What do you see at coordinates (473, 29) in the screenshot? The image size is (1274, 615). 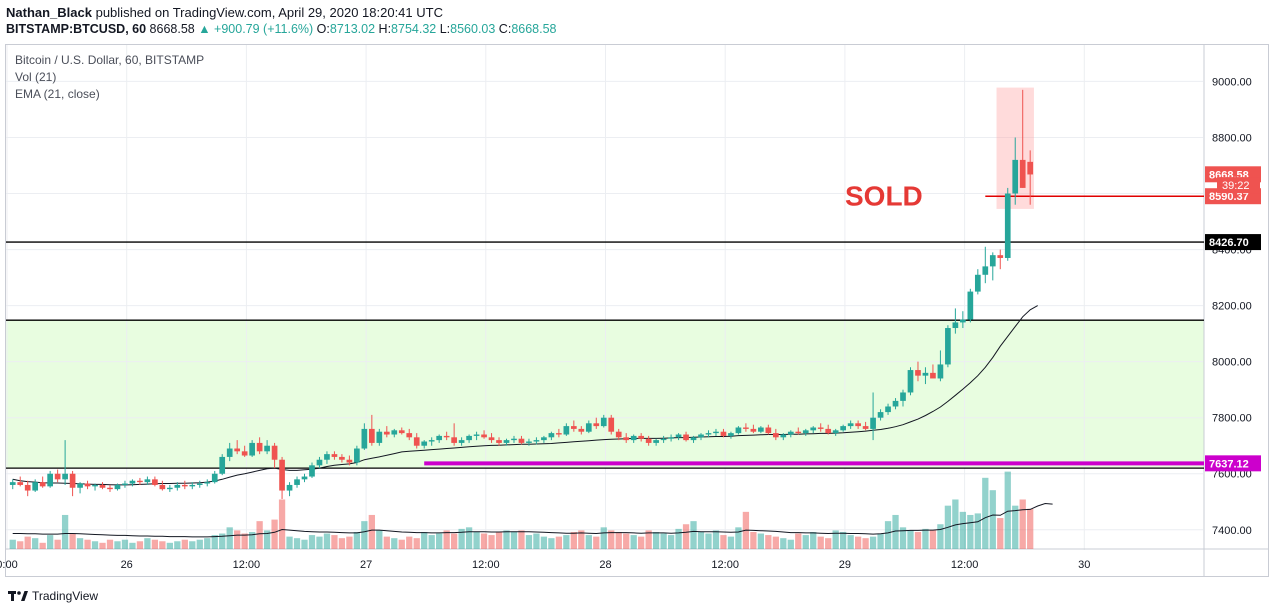 I see `low-value: 8560.03` at bounding box center [473, 29].